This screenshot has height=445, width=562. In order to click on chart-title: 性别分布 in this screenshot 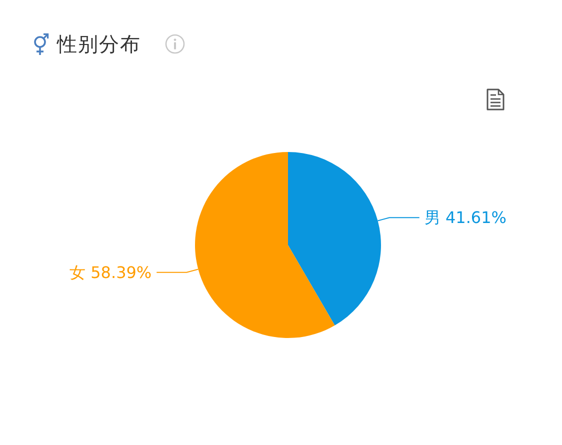, I will do `click(99, 44)`.